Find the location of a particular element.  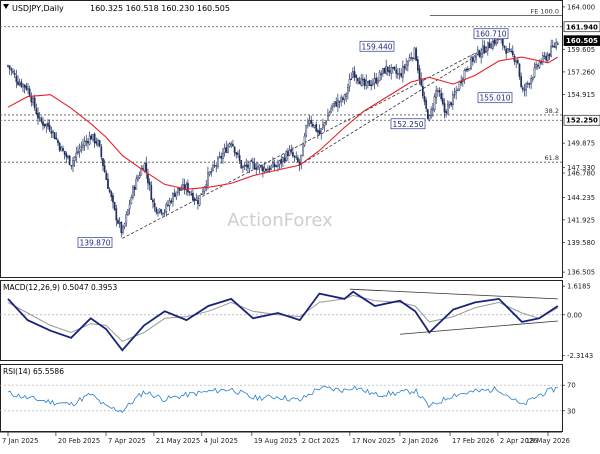

time-tick-label: 2 Jan 2026 is located at coordinates (420, 441).